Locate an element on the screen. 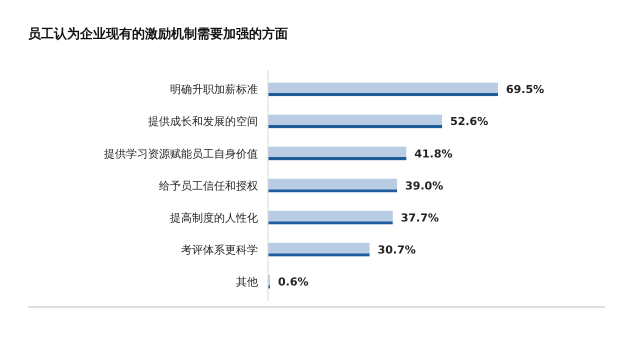 The width and height of the screenshot is (632, 355). data-label: 69.5% is located at coordinates (525, 89).